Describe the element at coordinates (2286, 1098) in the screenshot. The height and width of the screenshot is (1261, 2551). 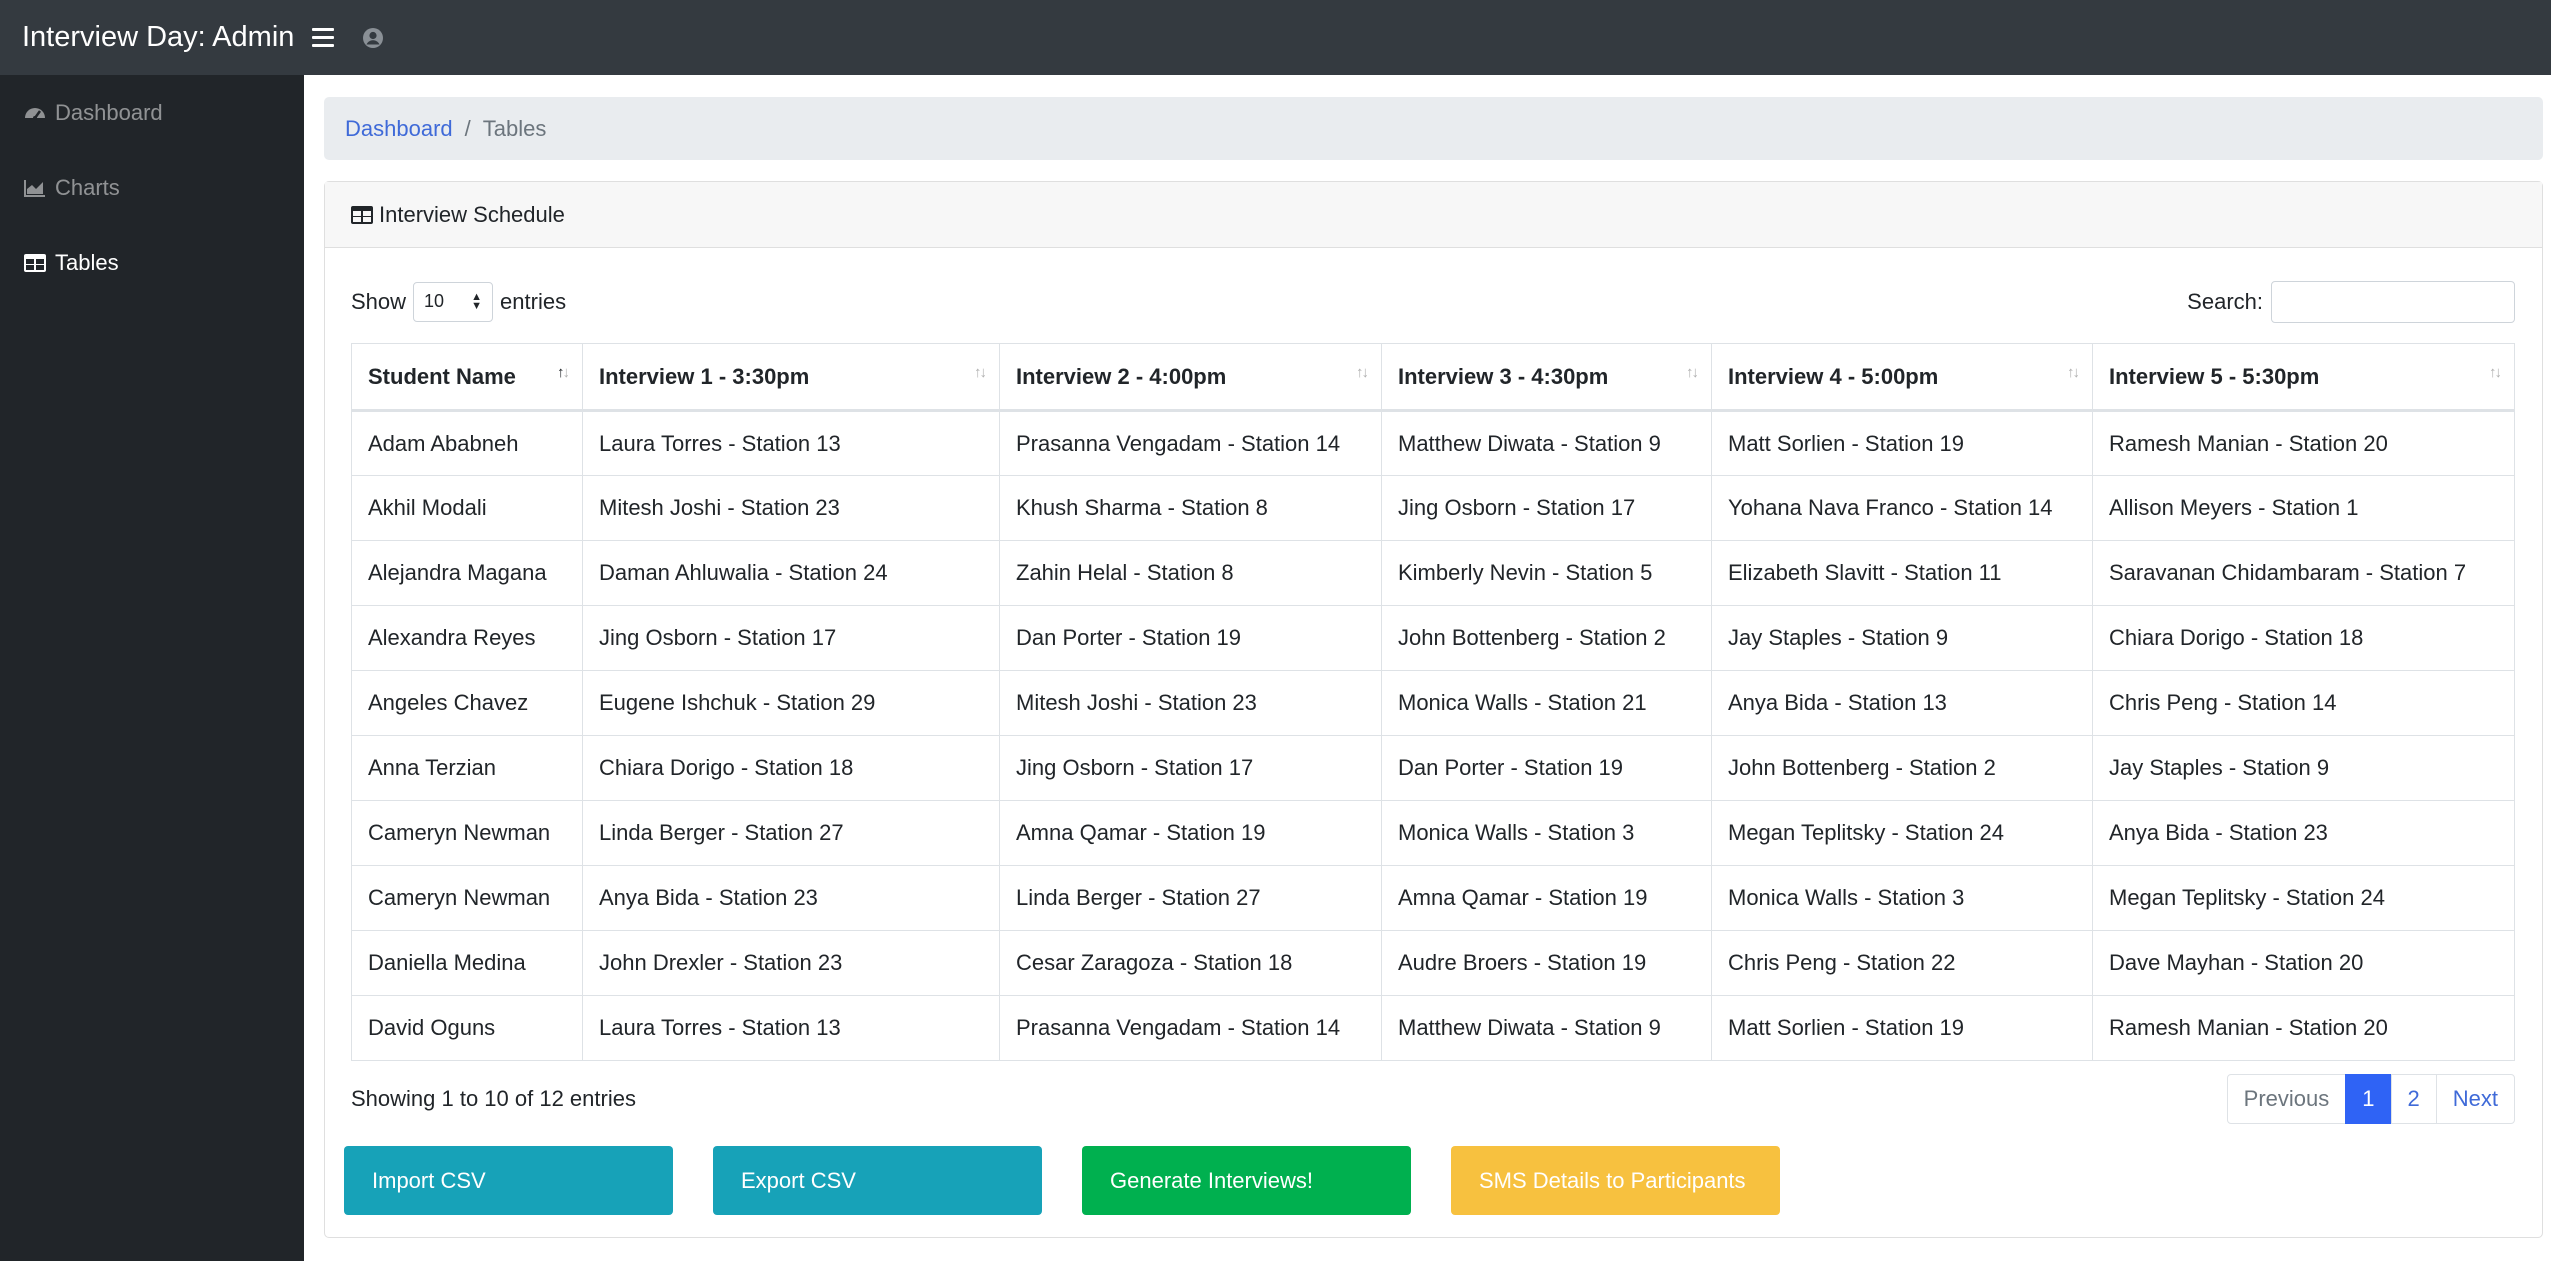
I see `previous-page-button: Previous` at that location.